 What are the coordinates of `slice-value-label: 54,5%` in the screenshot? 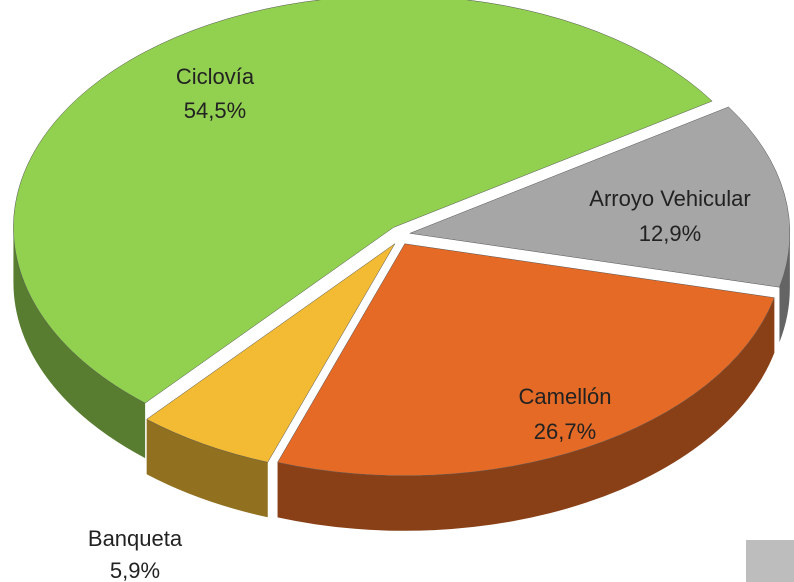 It's located at (215, 110).